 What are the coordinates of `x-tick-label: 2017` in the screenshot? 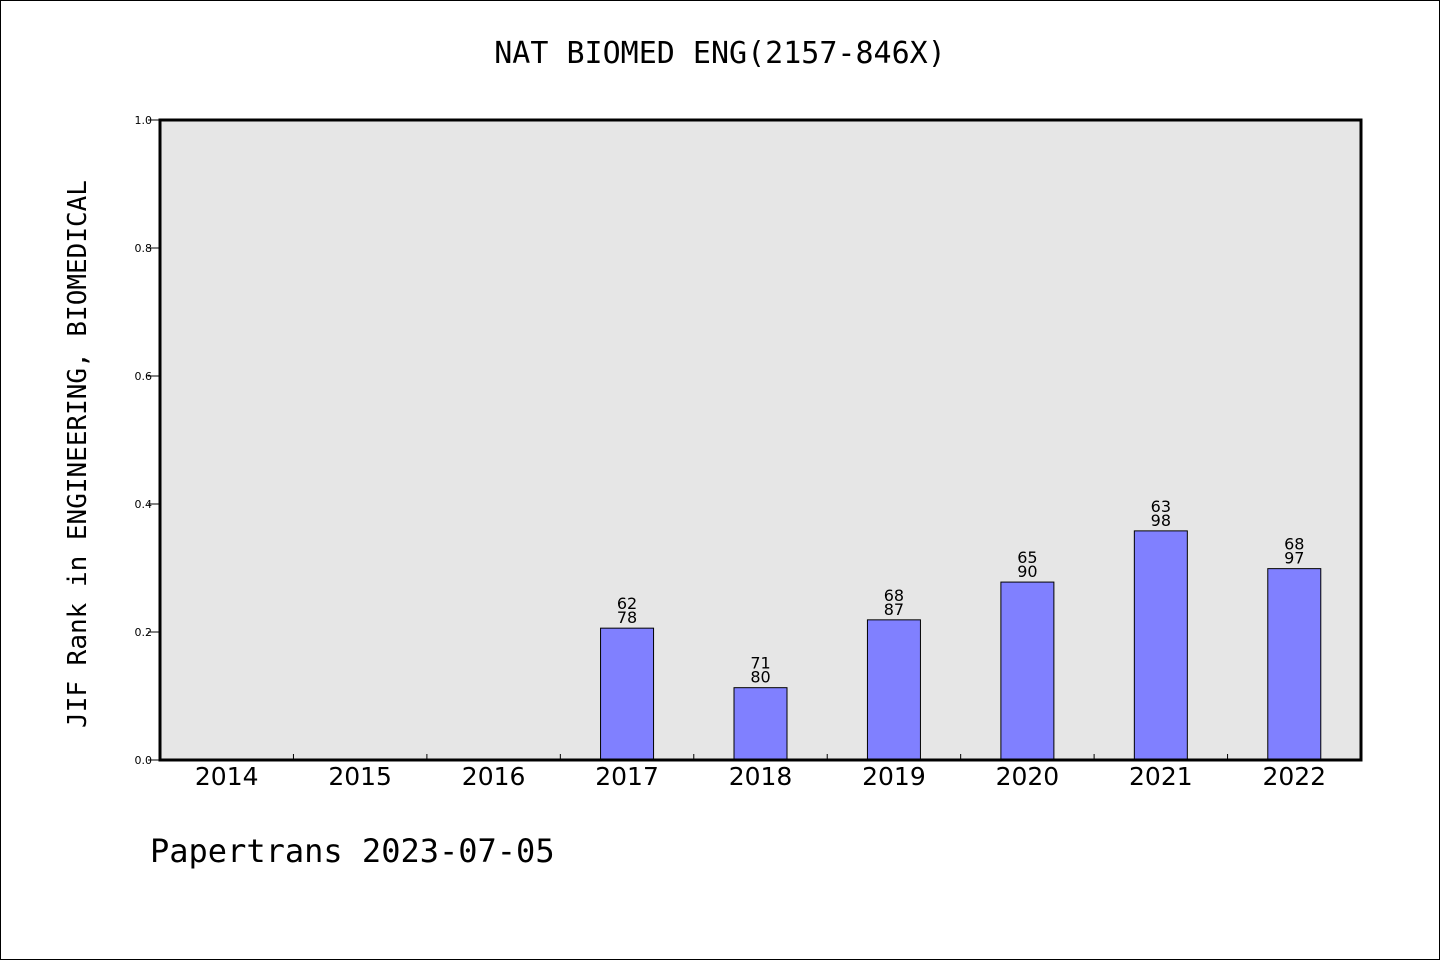 It's located at (627, 776).